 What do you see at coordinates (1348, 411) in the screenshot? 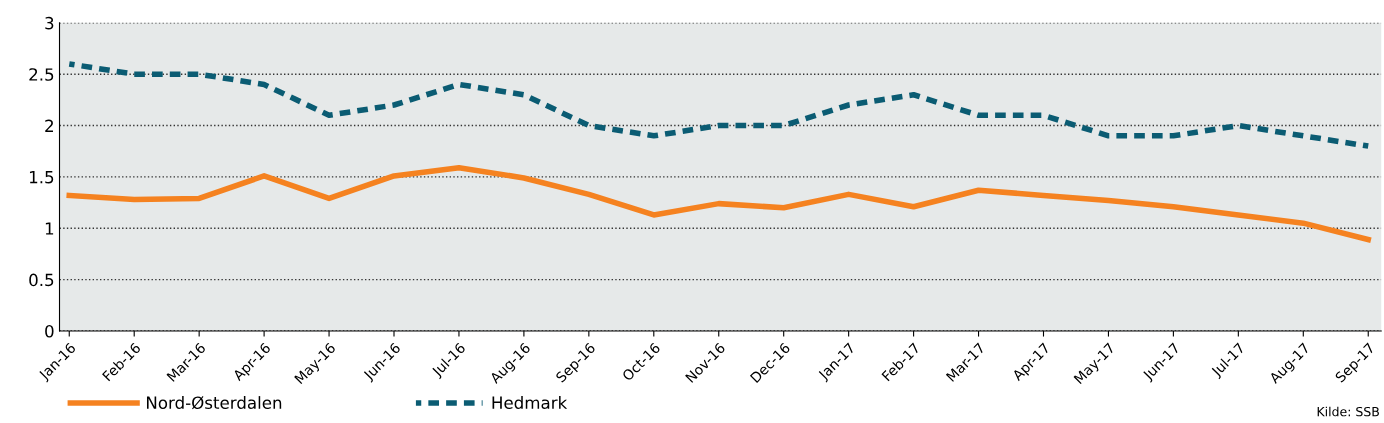
I see `text: Kilde: SSB` at bounding box center [1348, 411].